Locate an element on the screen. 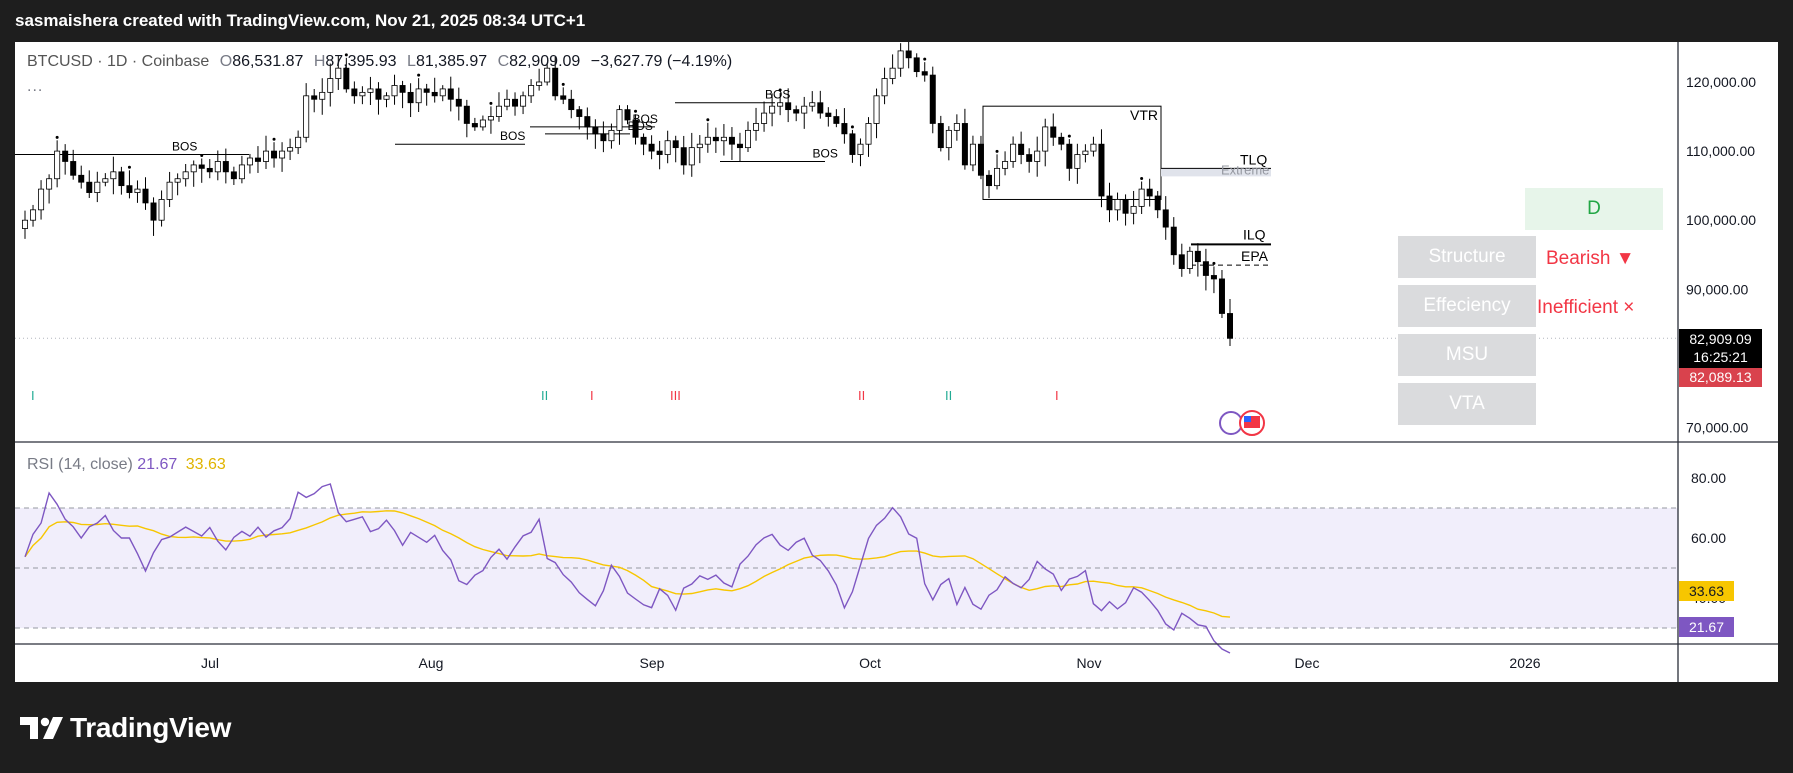 The height and width of the screenshot is (773, 1793). tradingview-footer: TradingView is located at coordinates (124, 728).